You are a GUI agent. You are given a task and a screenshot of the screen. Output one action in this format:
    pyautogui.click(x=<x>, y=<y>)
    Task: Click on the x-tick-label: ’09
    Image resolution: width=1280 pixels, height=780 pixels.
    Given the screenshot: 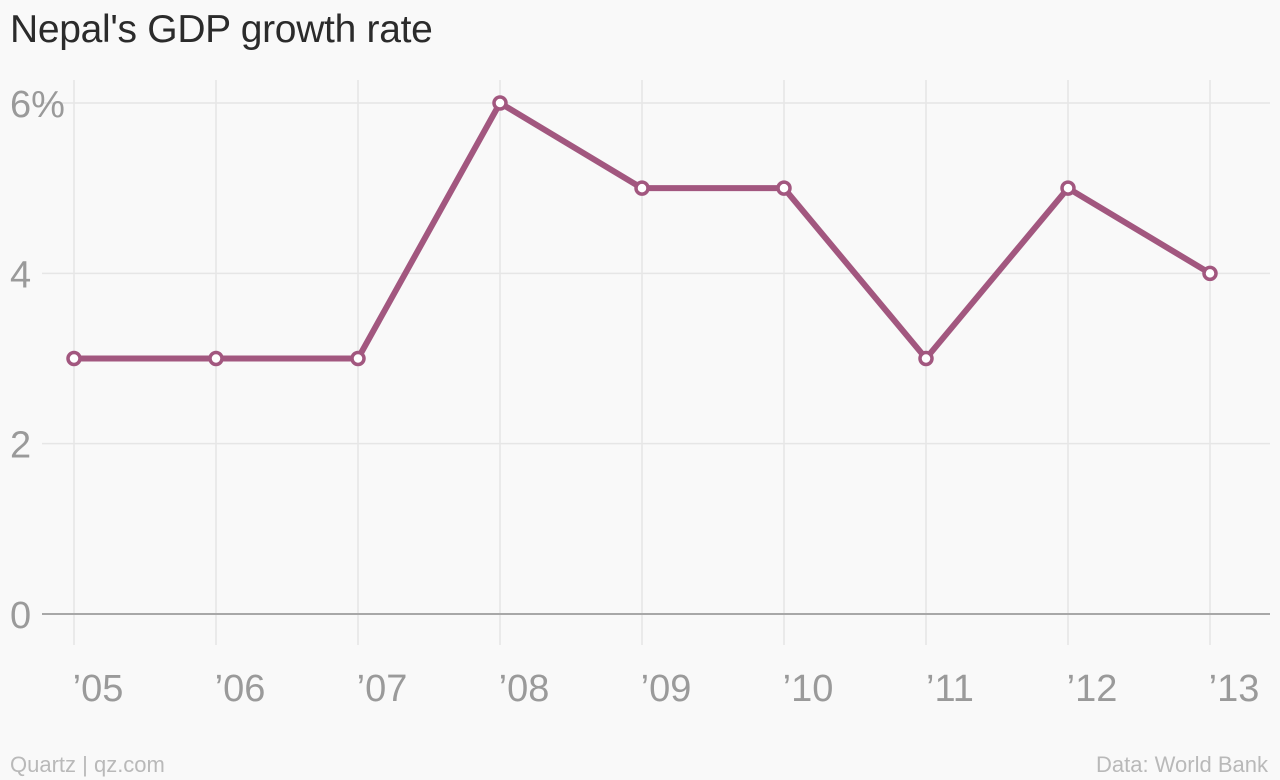 What is the action you would take?
    pyautogui.click(x=666, y=689)
    